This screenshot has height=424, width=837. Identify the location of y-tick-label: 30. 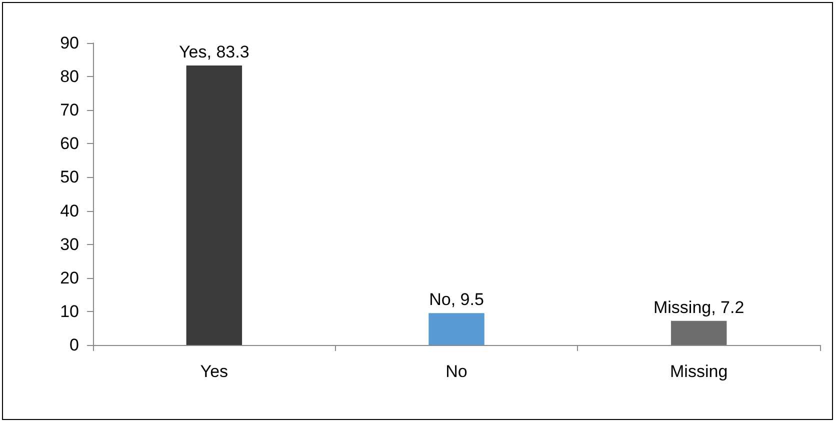
(69, 244).